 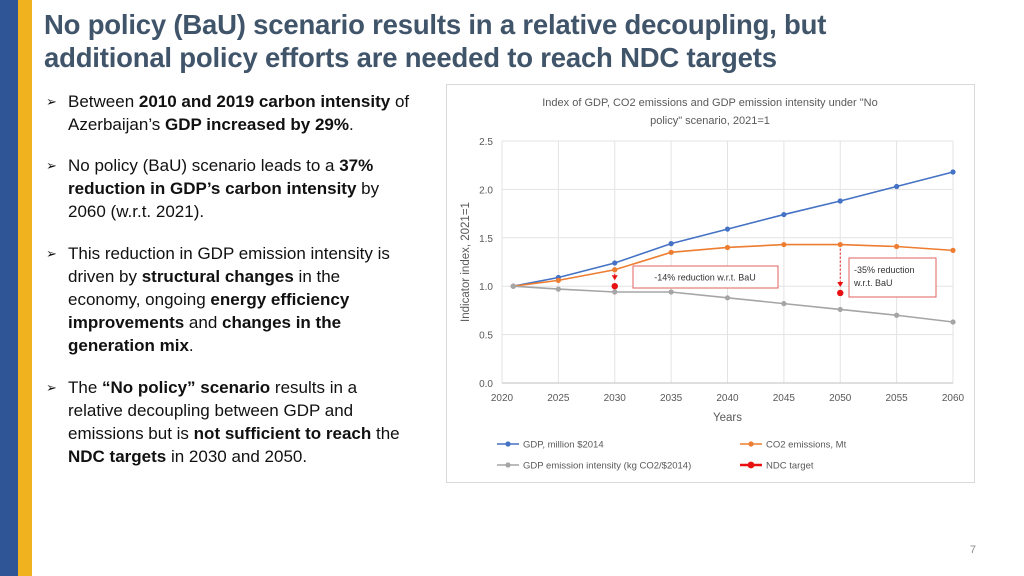 I want to click on y-tick-label: 0.0, so click(x=486, y=384).